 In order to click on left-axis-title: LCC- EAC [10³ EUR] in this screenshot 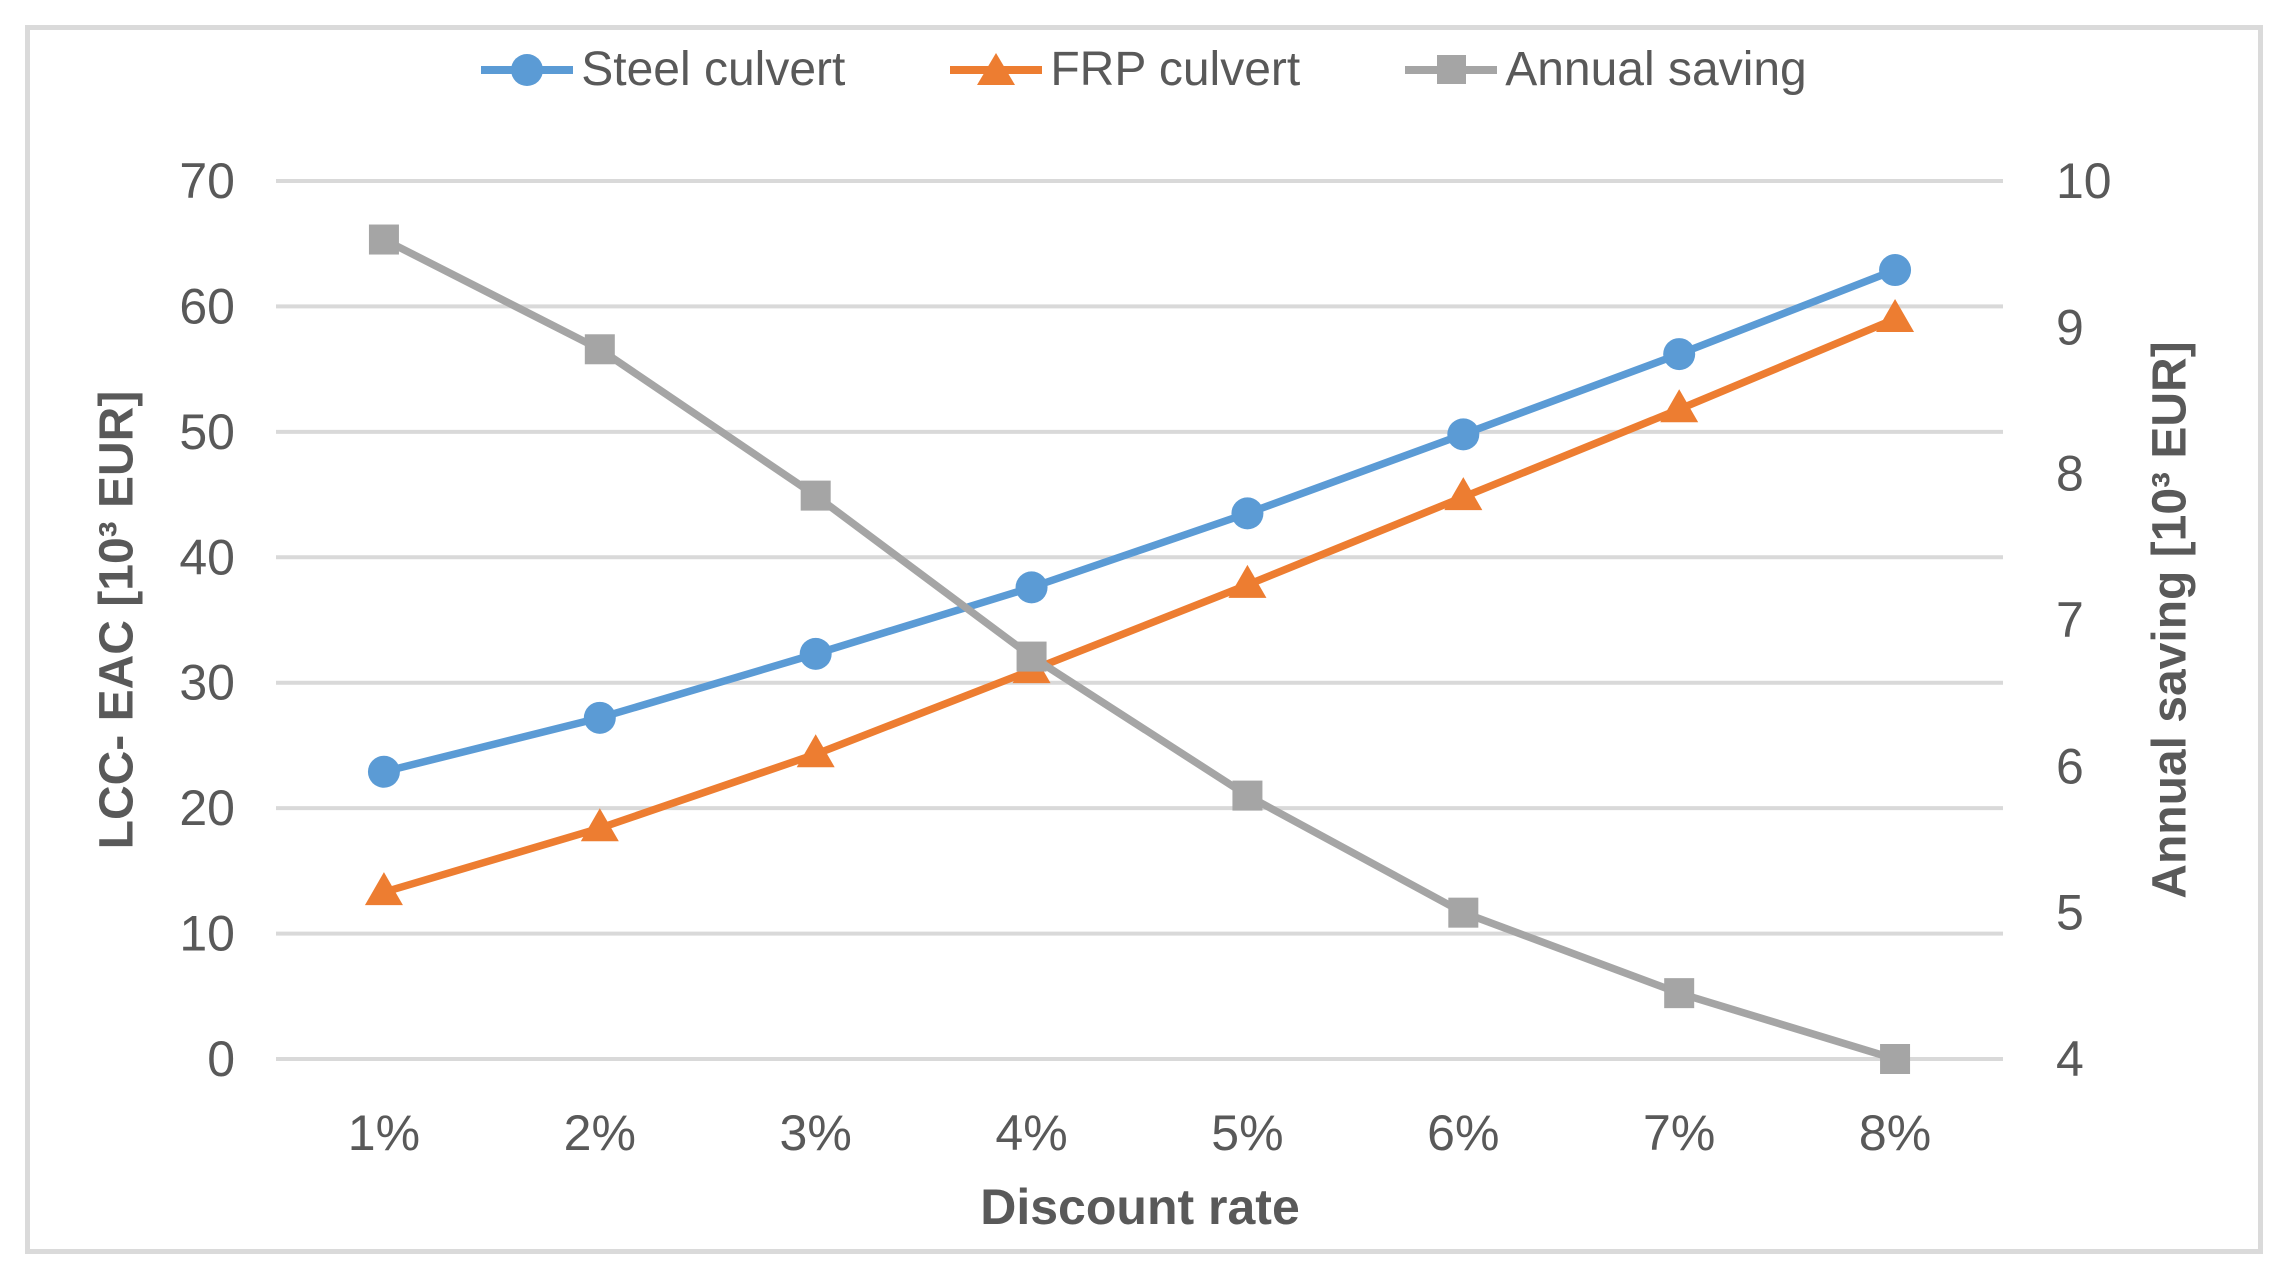, I will do `click(117, 620)`.